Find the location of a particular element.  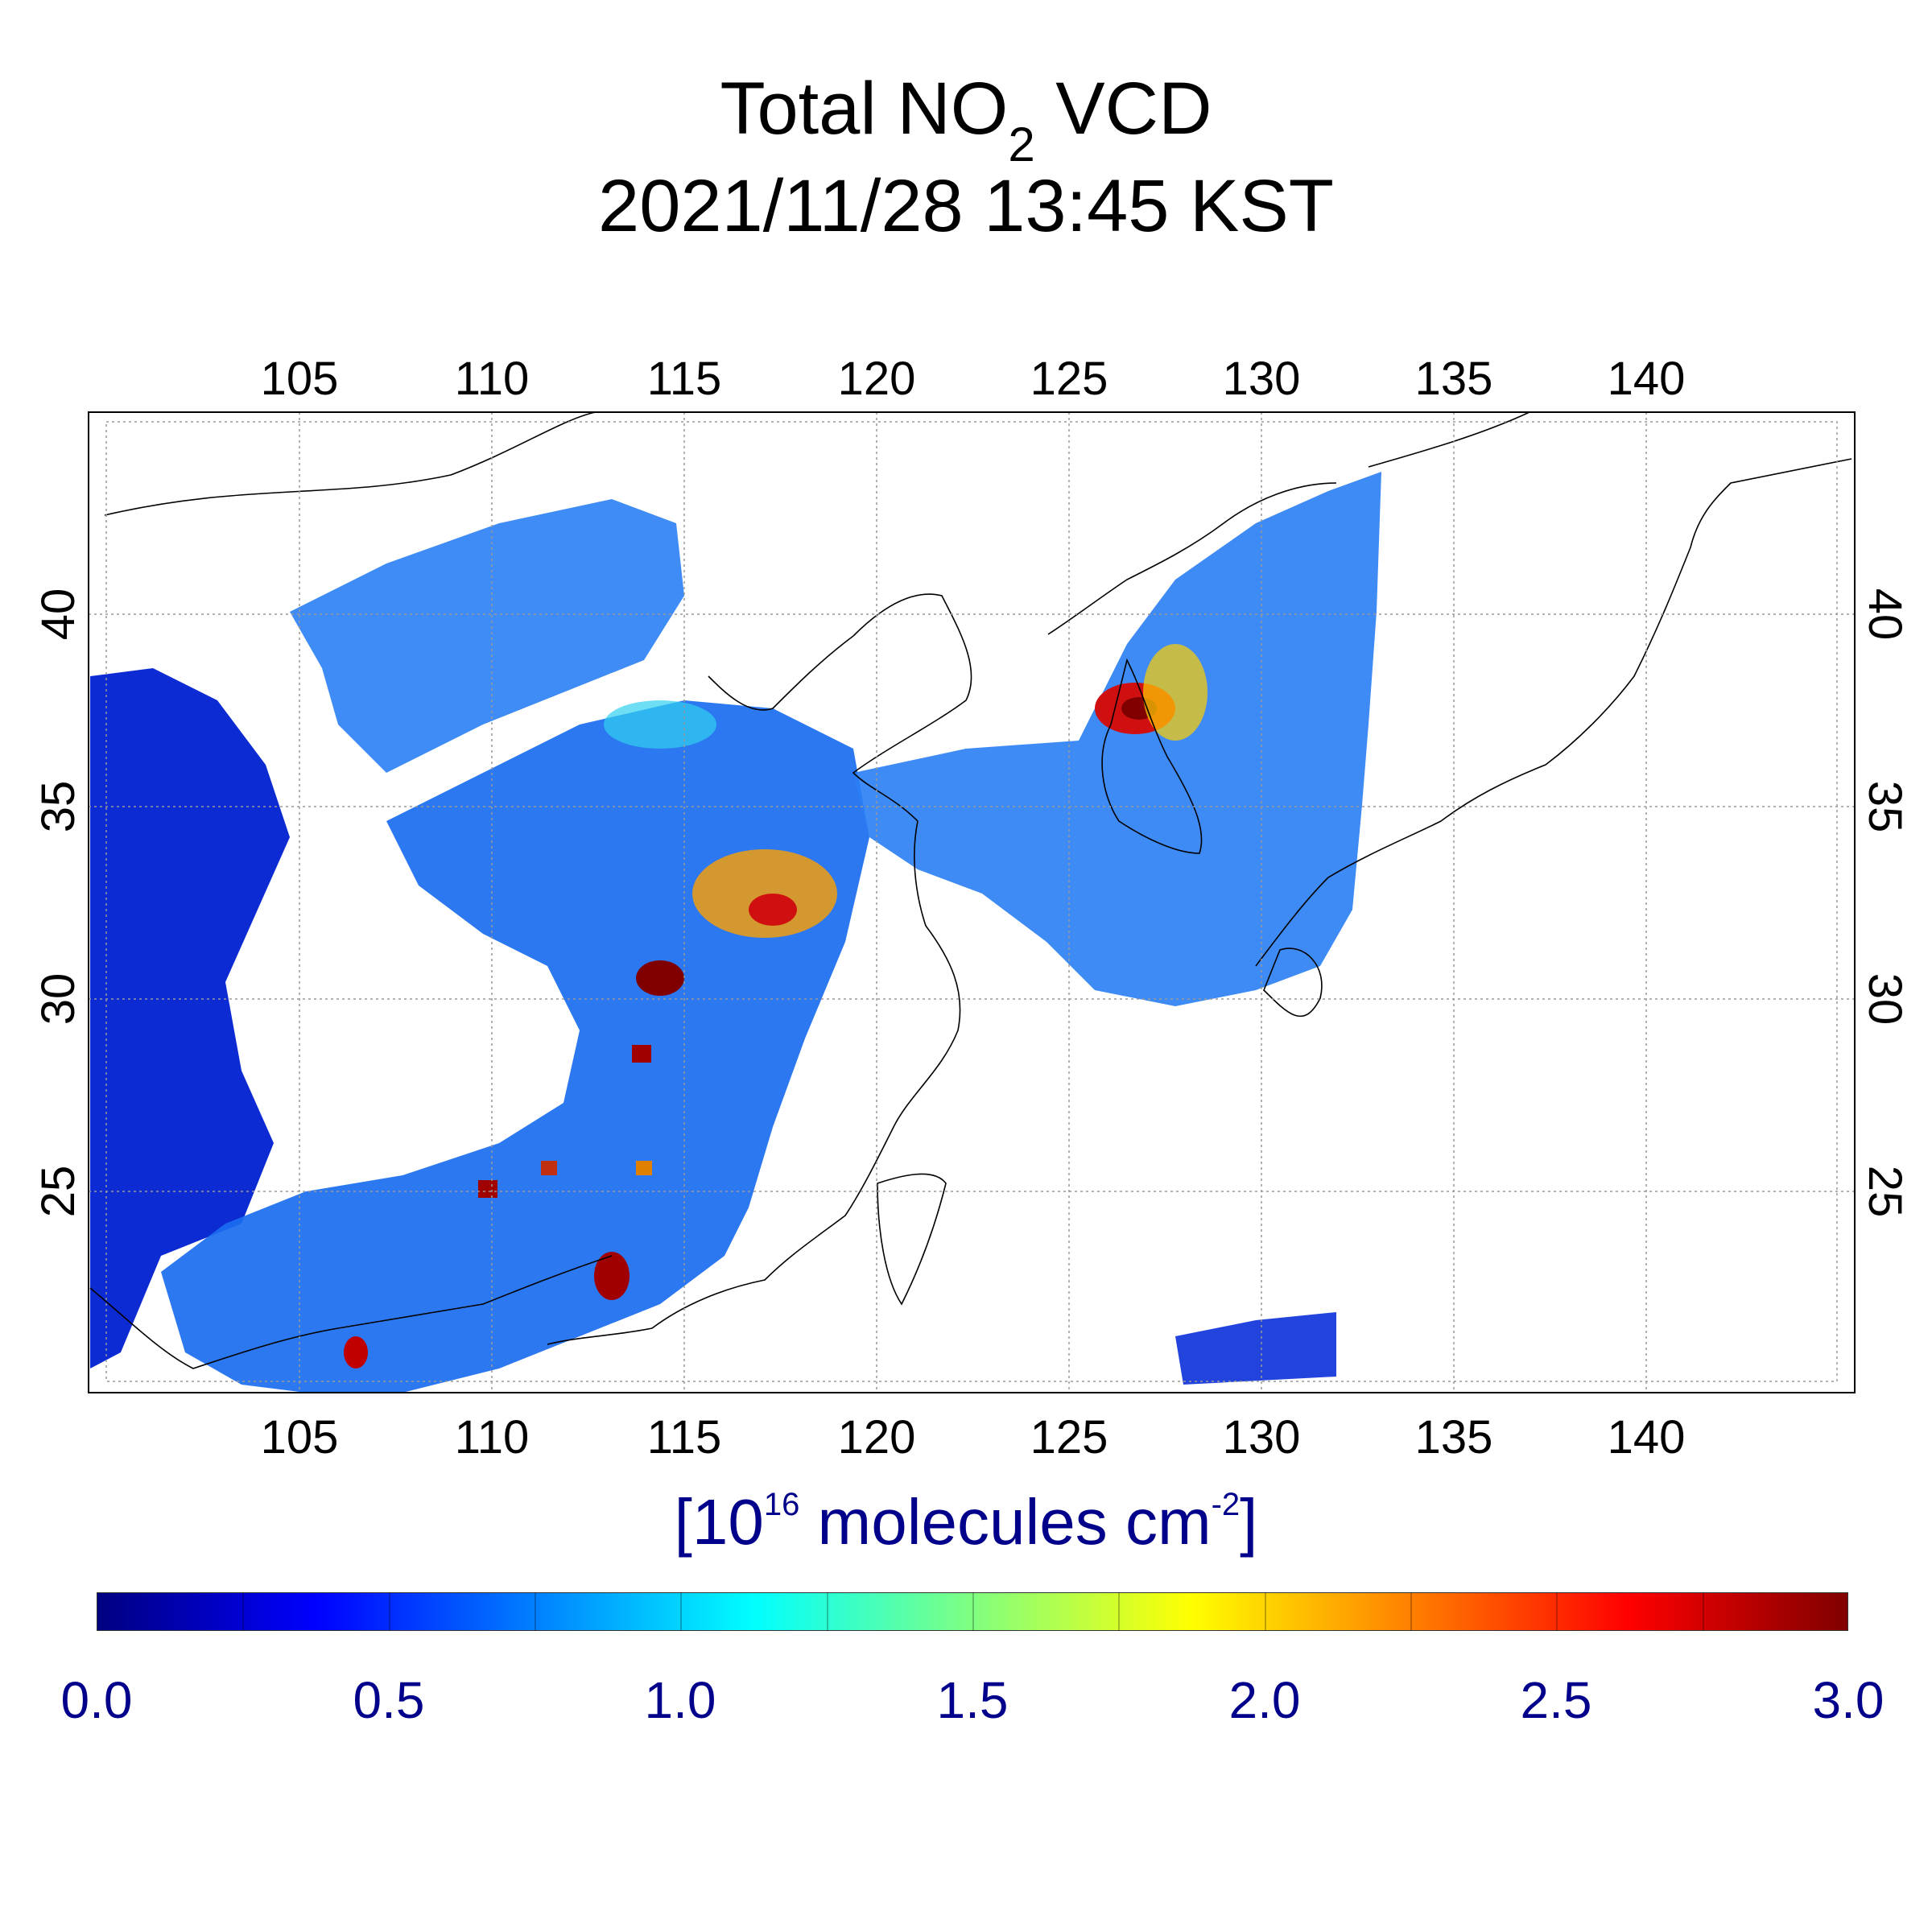

lon-labels-top: 105 110 115 120 125 130 135 140 is located at coordinates (973, 379).